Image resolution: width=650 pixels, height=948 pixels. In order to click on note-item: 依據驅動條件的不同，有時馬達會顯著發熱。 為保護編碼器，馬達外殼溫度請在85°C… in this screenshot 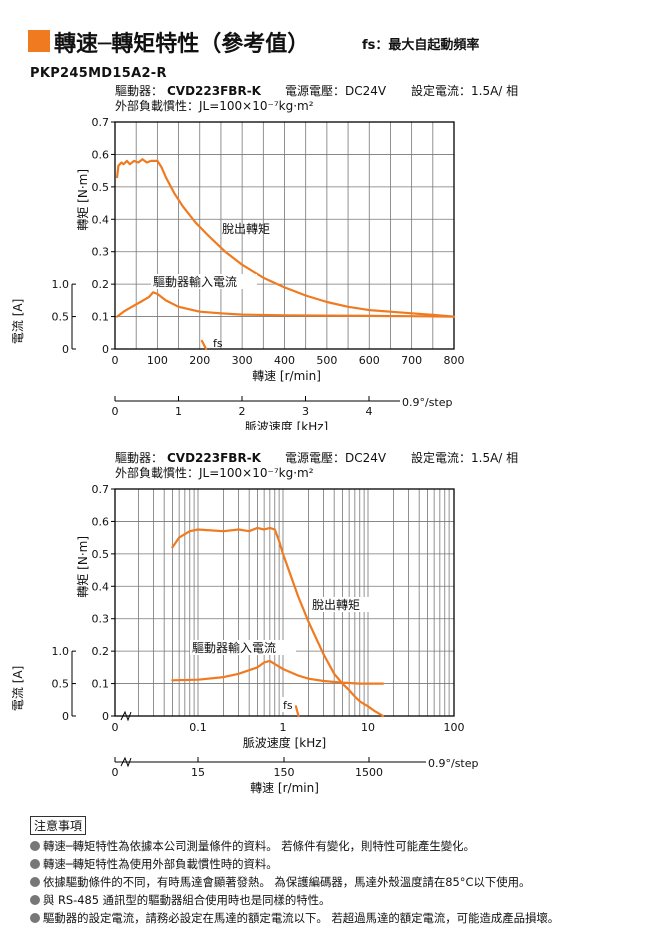, I will do `click(335, 882)`.